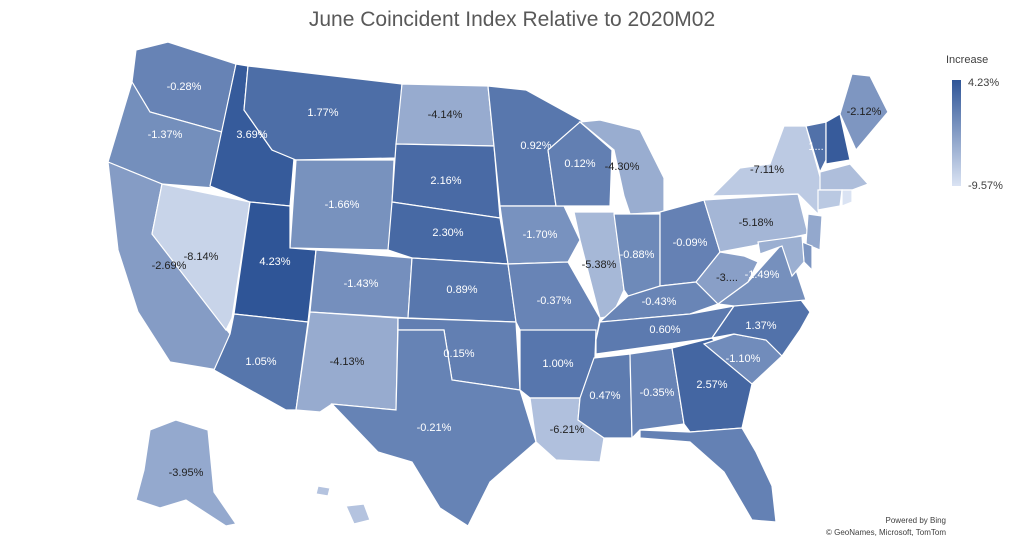 The image size is (1024, 549). I want to click on state-value-label-va: -1.49%, so click(762, 275).